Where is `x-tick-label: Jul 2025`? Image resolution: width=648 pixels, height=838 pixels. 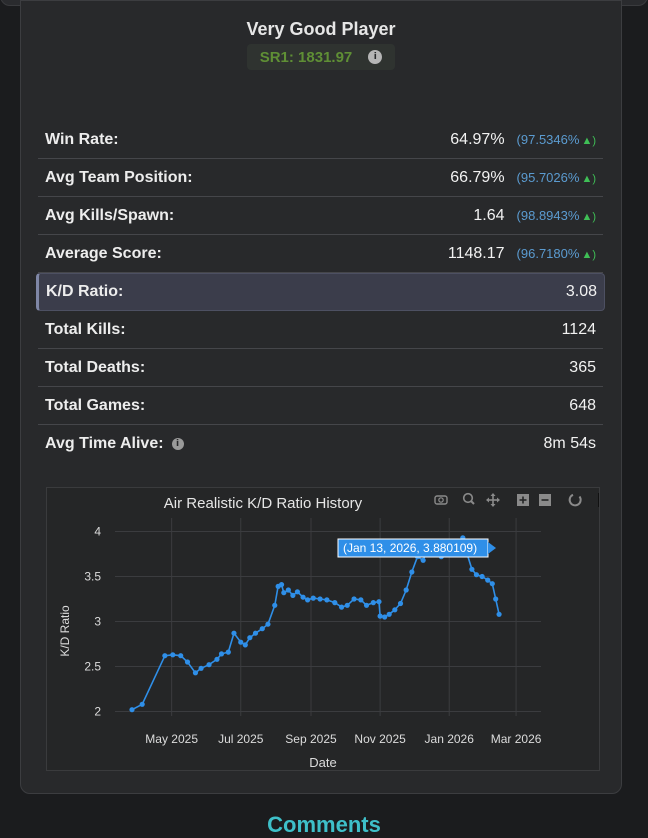 x-tick-label: Jul 2025 is located at coordinates (241, 739).